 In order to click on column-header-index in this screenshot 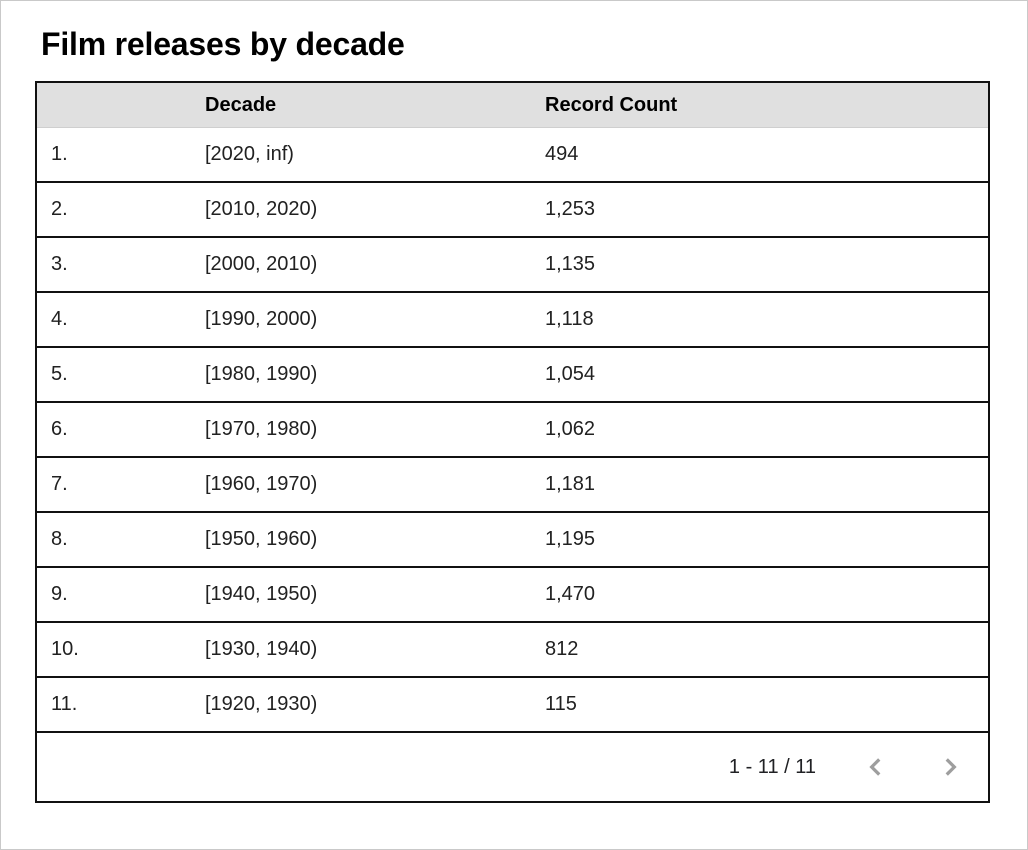, I will do `click(121, 105)`.